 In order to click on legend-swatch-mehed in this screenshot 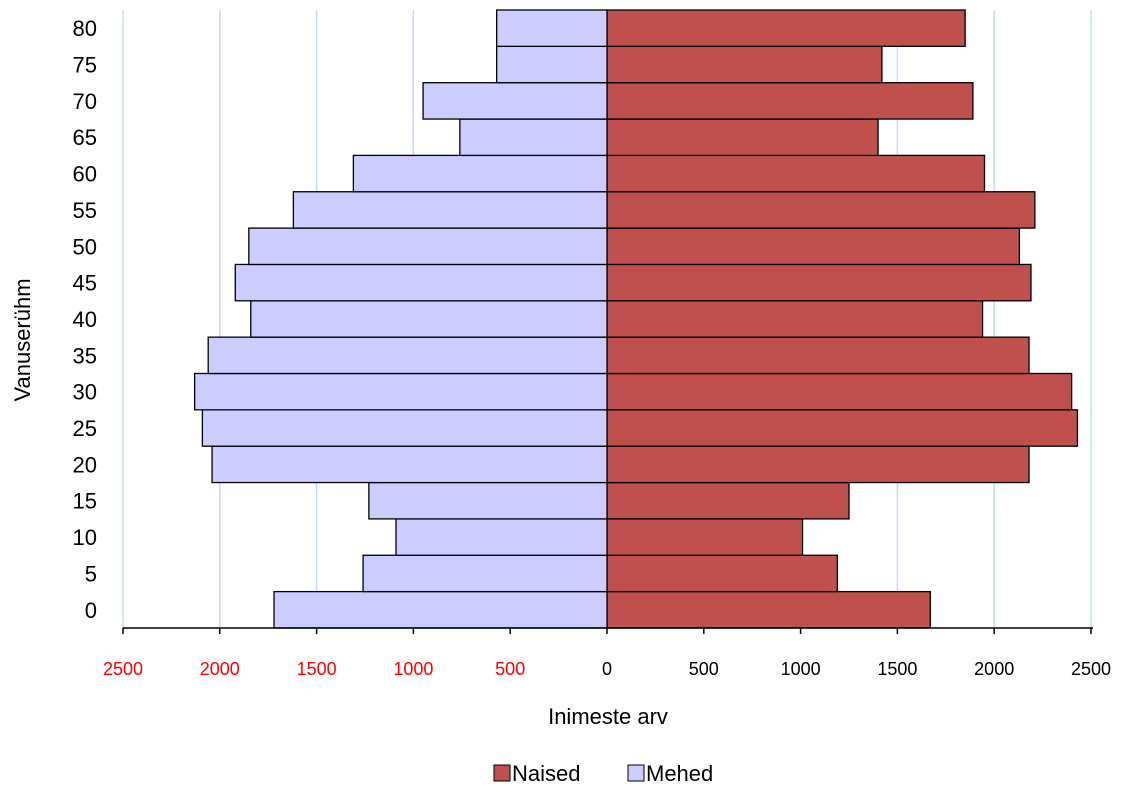, I will do `click(636, 773)`.